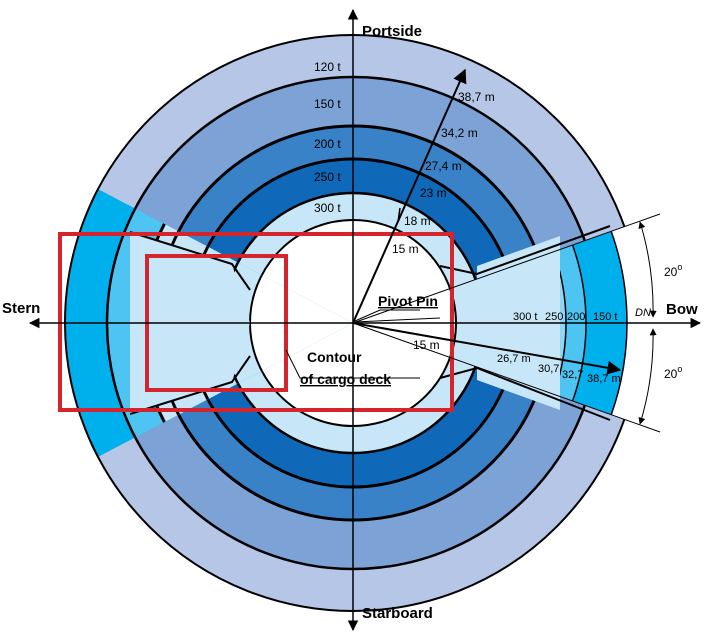  Describe the element at coordinates (397, 613) in the screenshot. I see `label-starboard: Starboard` at that location.